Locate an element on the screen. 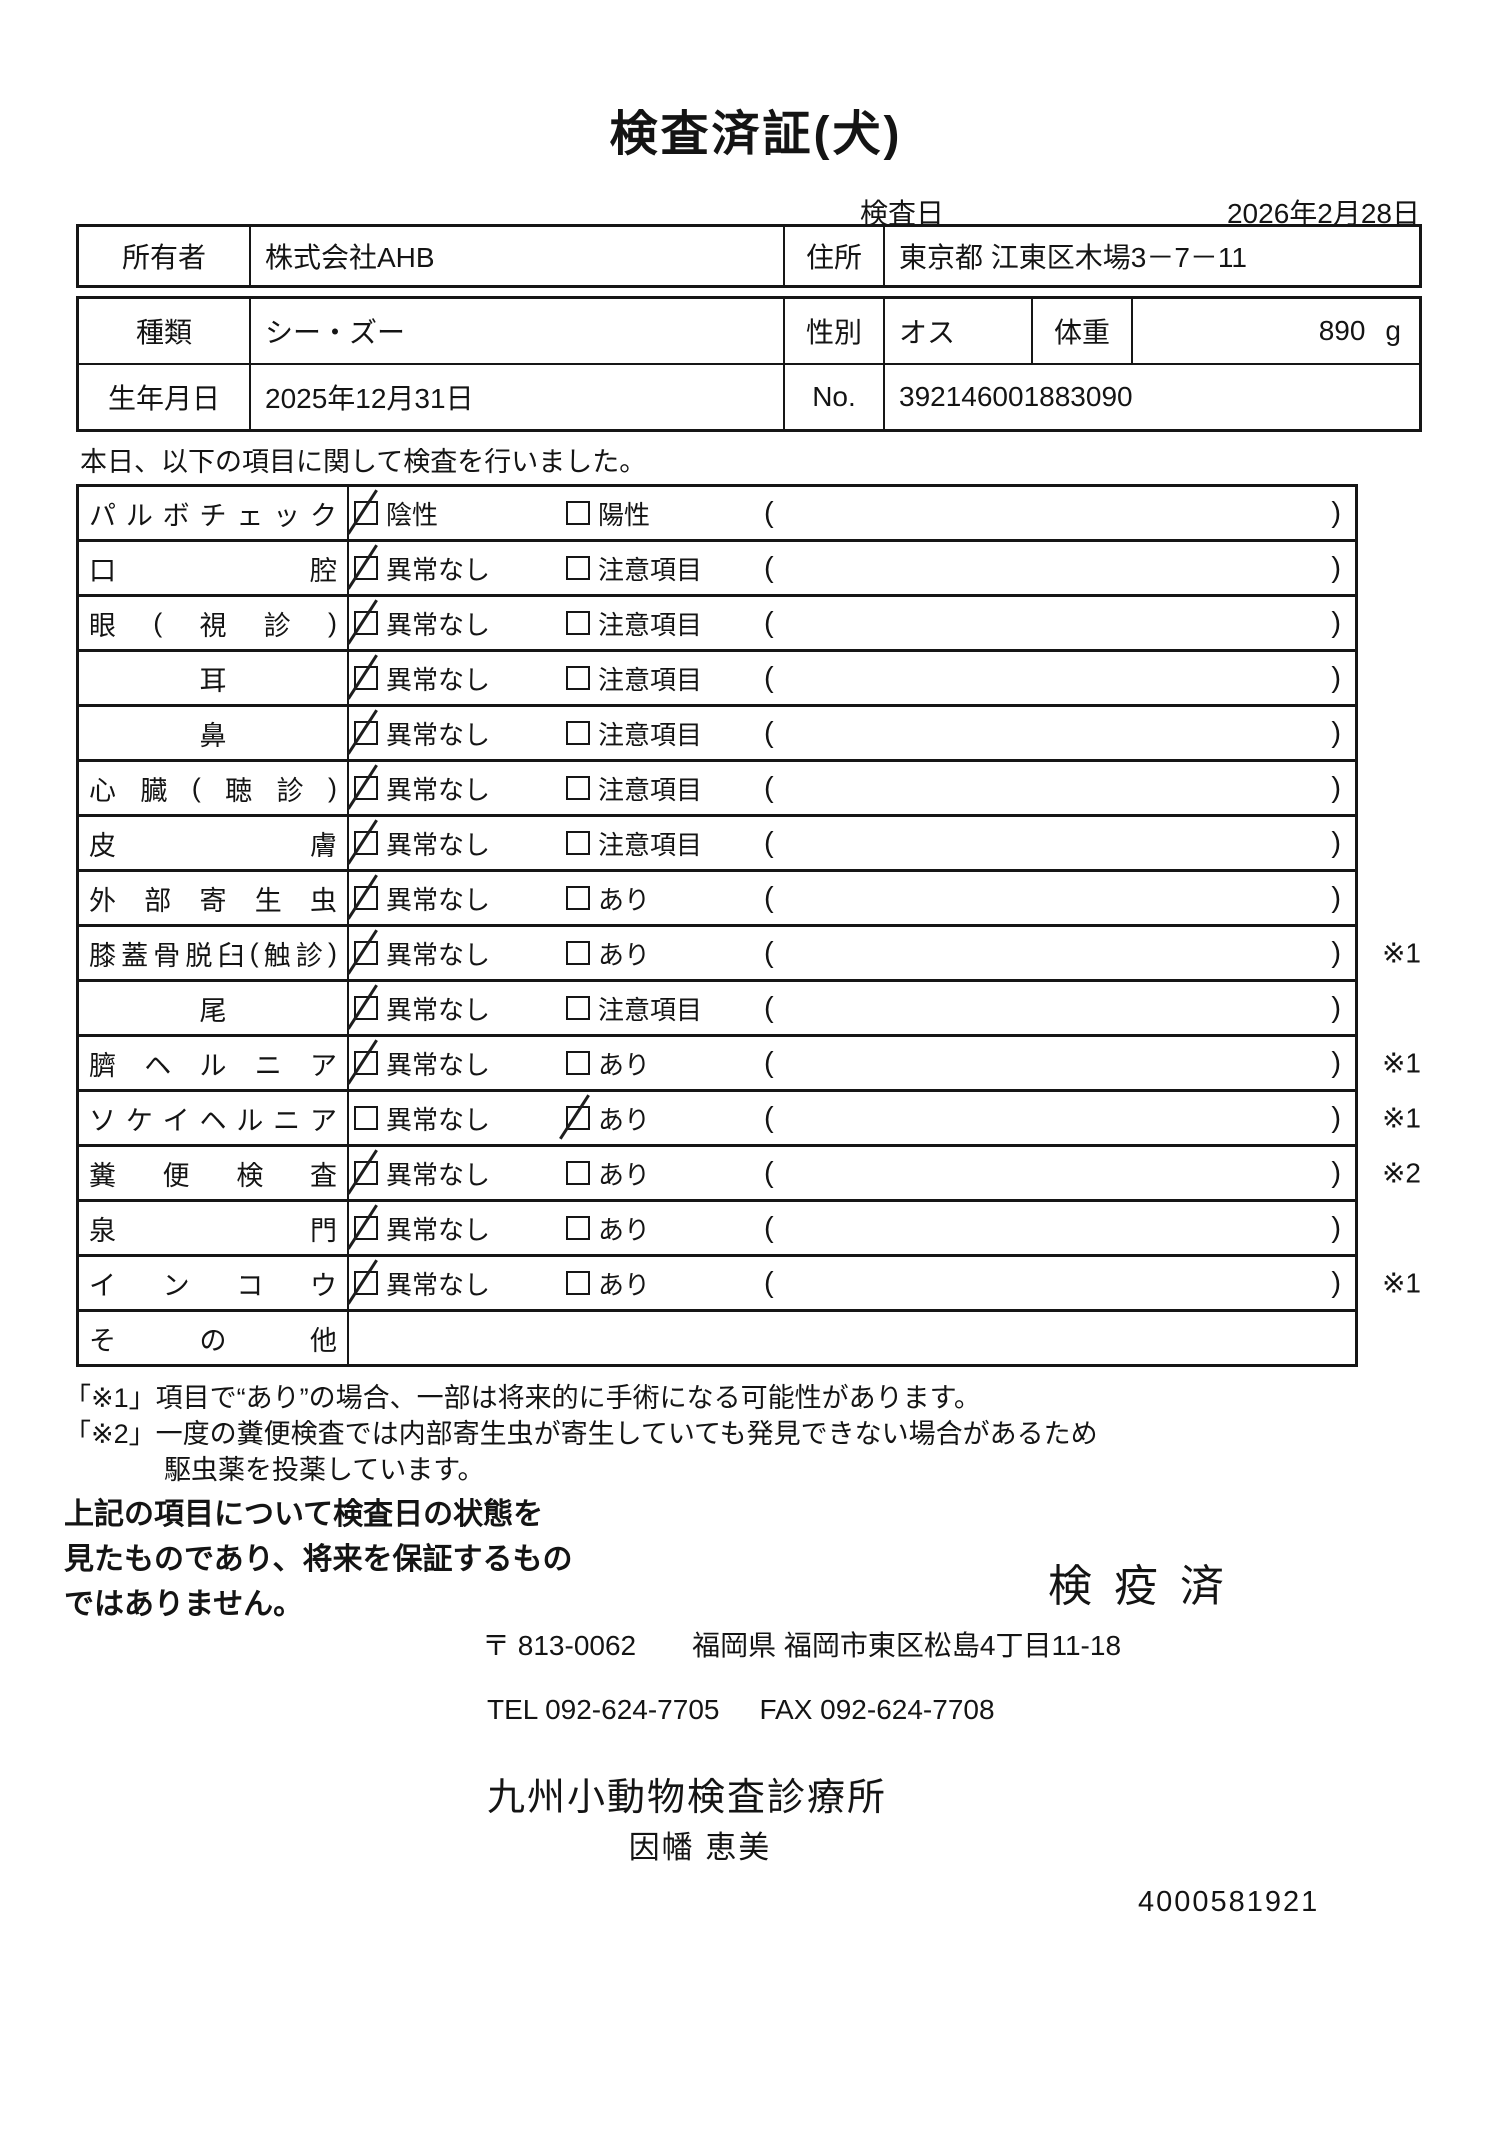 The image size is (1512, 2150). checklist-options: 陰性 陽性 ( ) is located at coordinates (852, 513).